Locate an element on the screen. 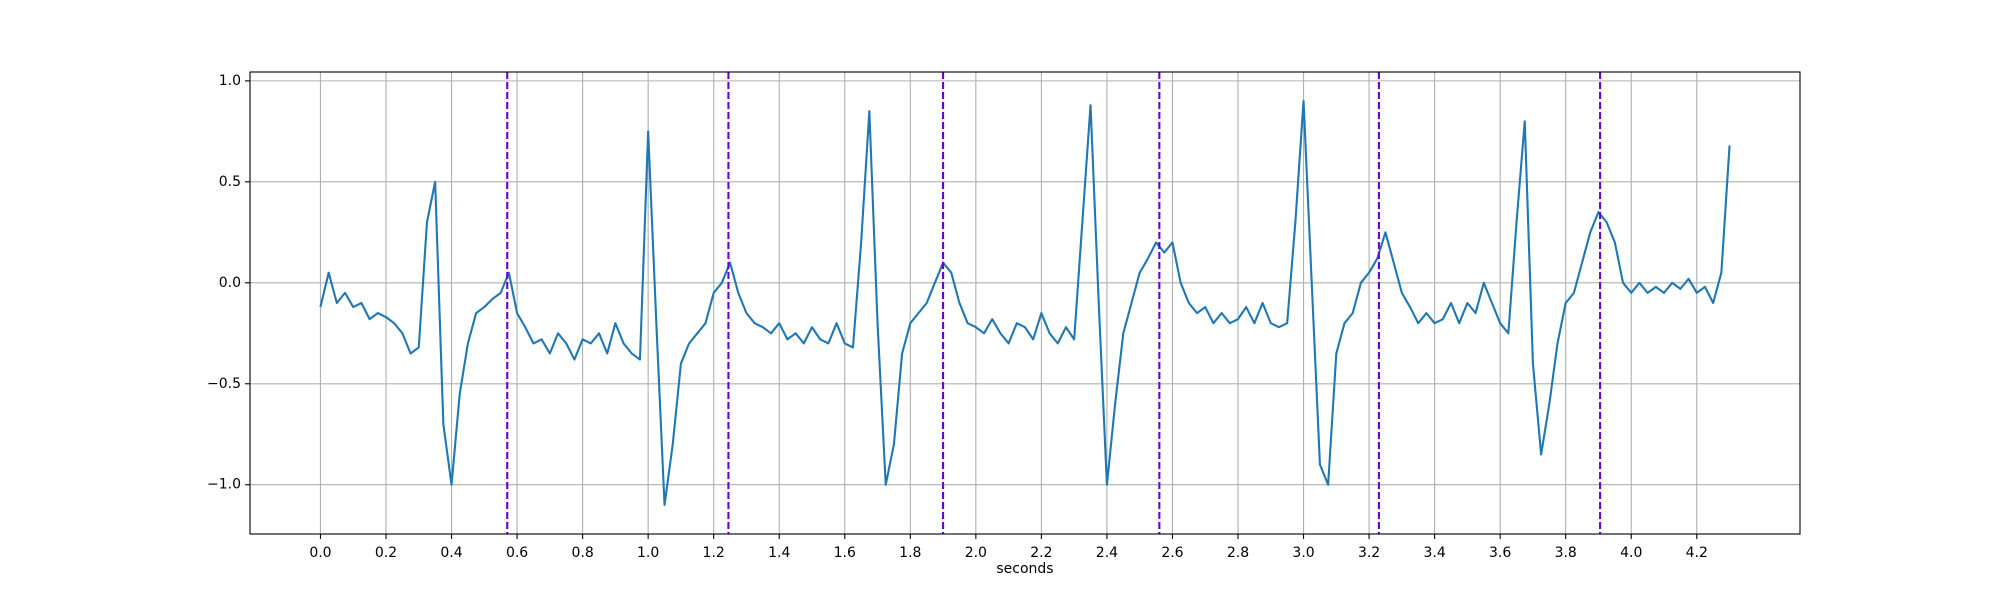  x-tick-label: 0.8 is located at coordinates (582, 553).